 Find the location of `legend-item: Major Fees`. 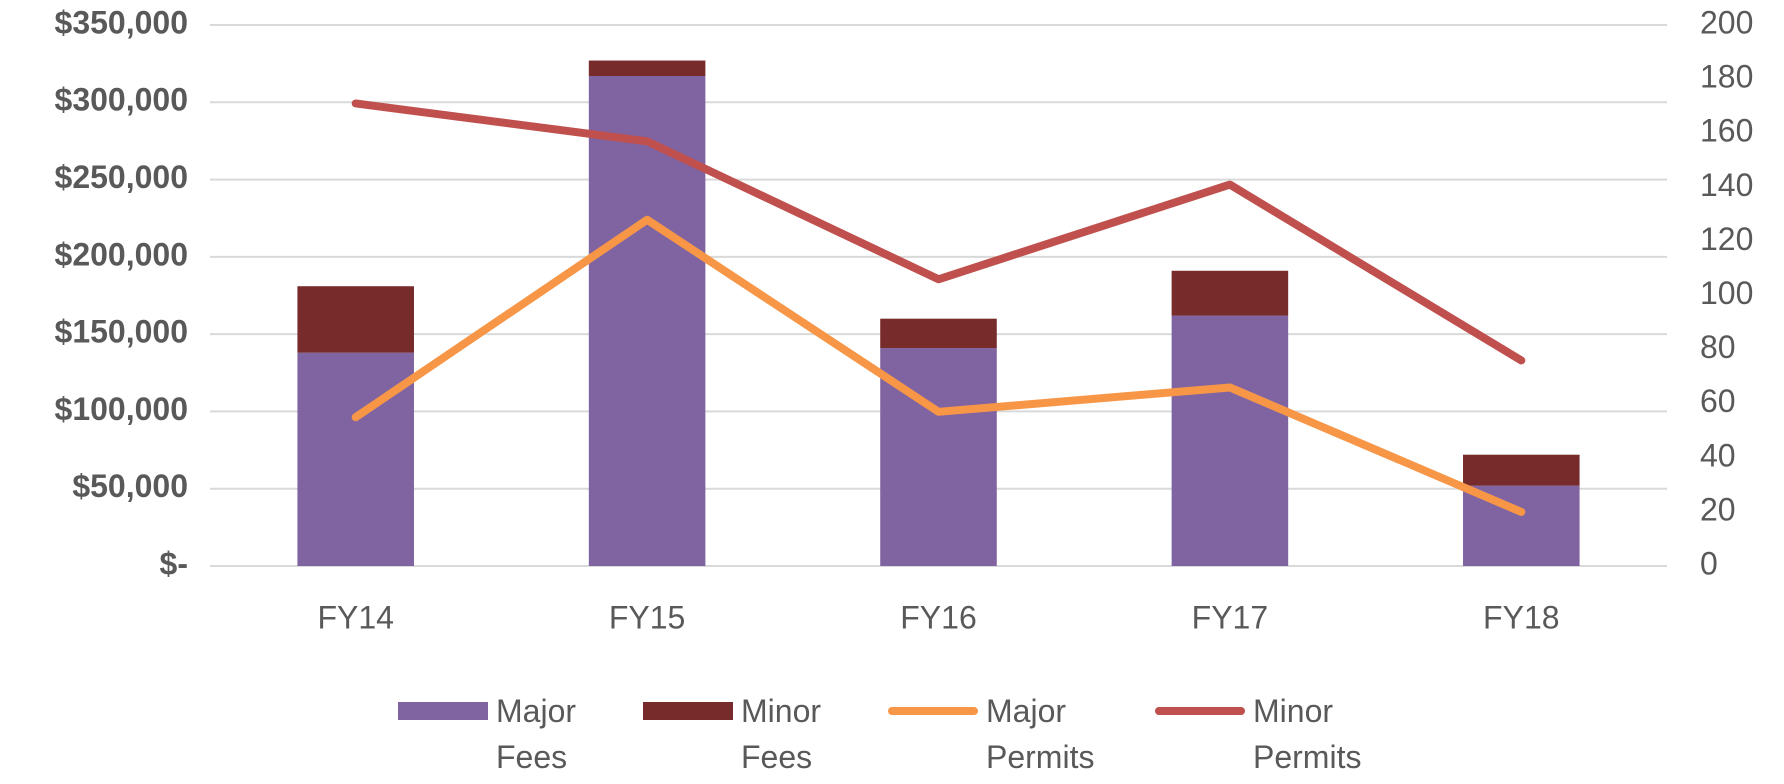

legend-item: Major Fees is located at coordinates (509, 734).